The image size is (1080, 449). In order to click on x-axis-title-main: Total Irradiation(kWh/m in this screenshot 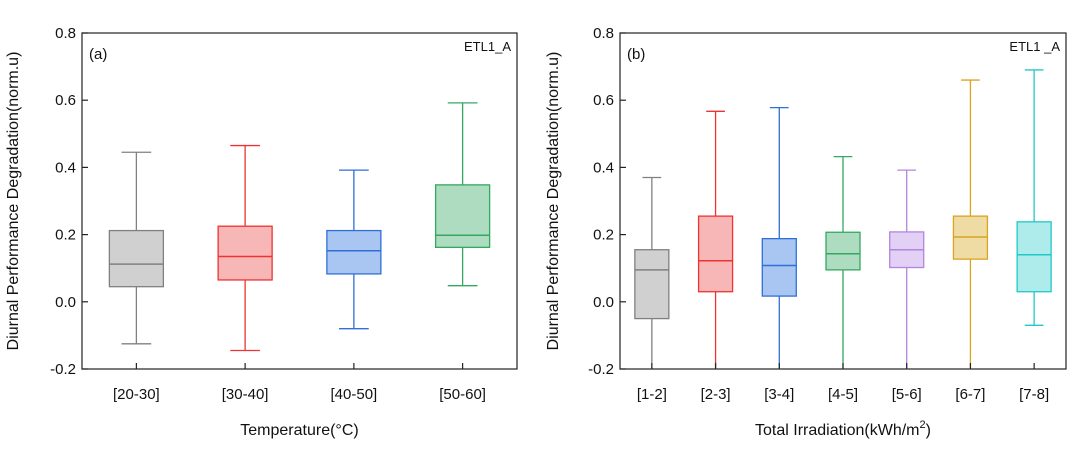, I will do `click(837, 430)`.